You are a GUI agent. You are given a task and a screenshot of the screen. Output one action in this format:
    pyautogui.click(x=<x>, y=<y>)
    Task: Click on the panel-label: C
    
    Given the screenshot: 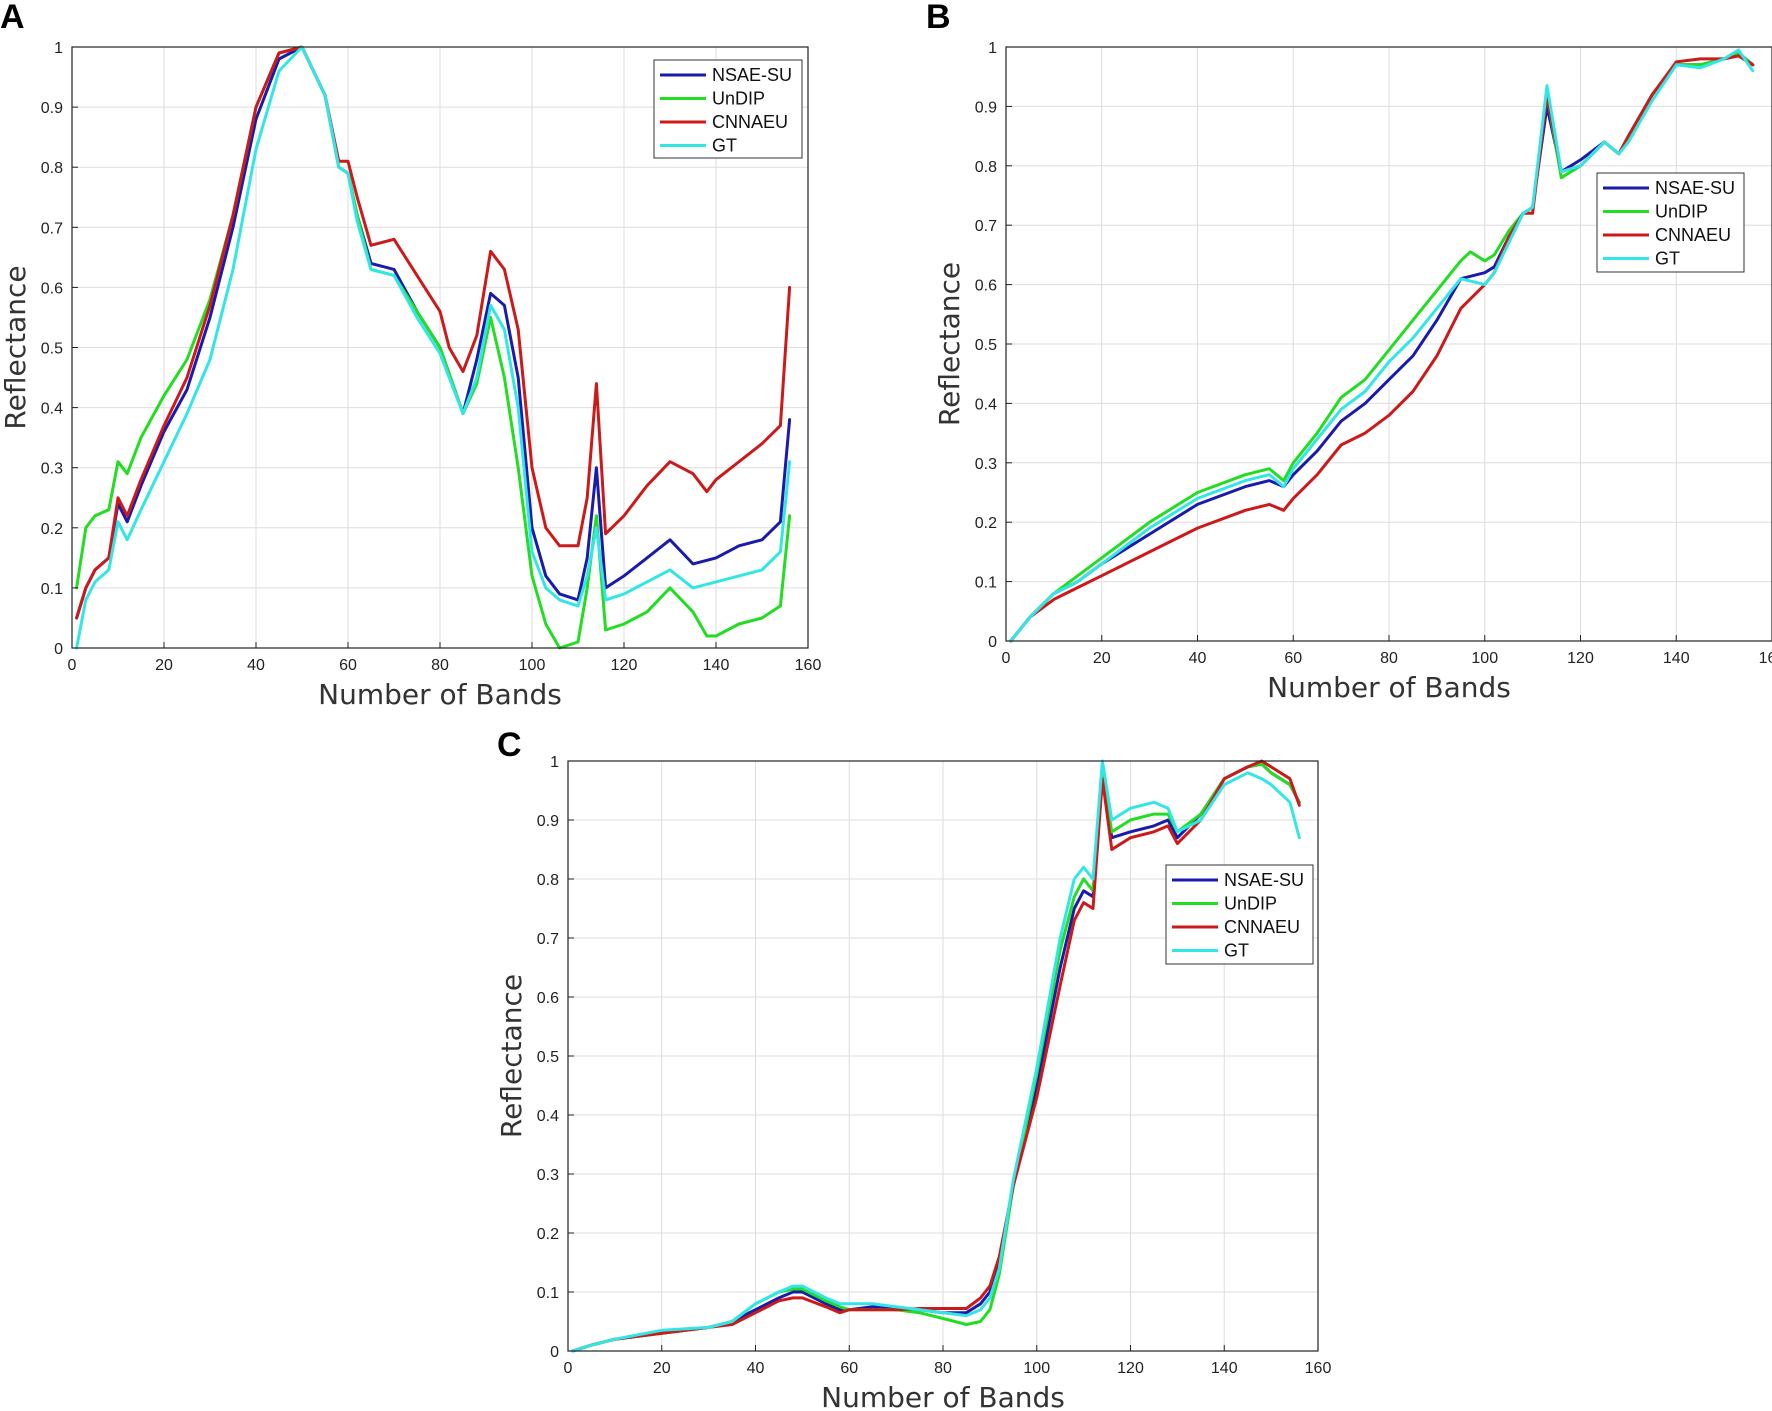 What is the action you would take?
    pyautogui.click(x=509, y=745)
    